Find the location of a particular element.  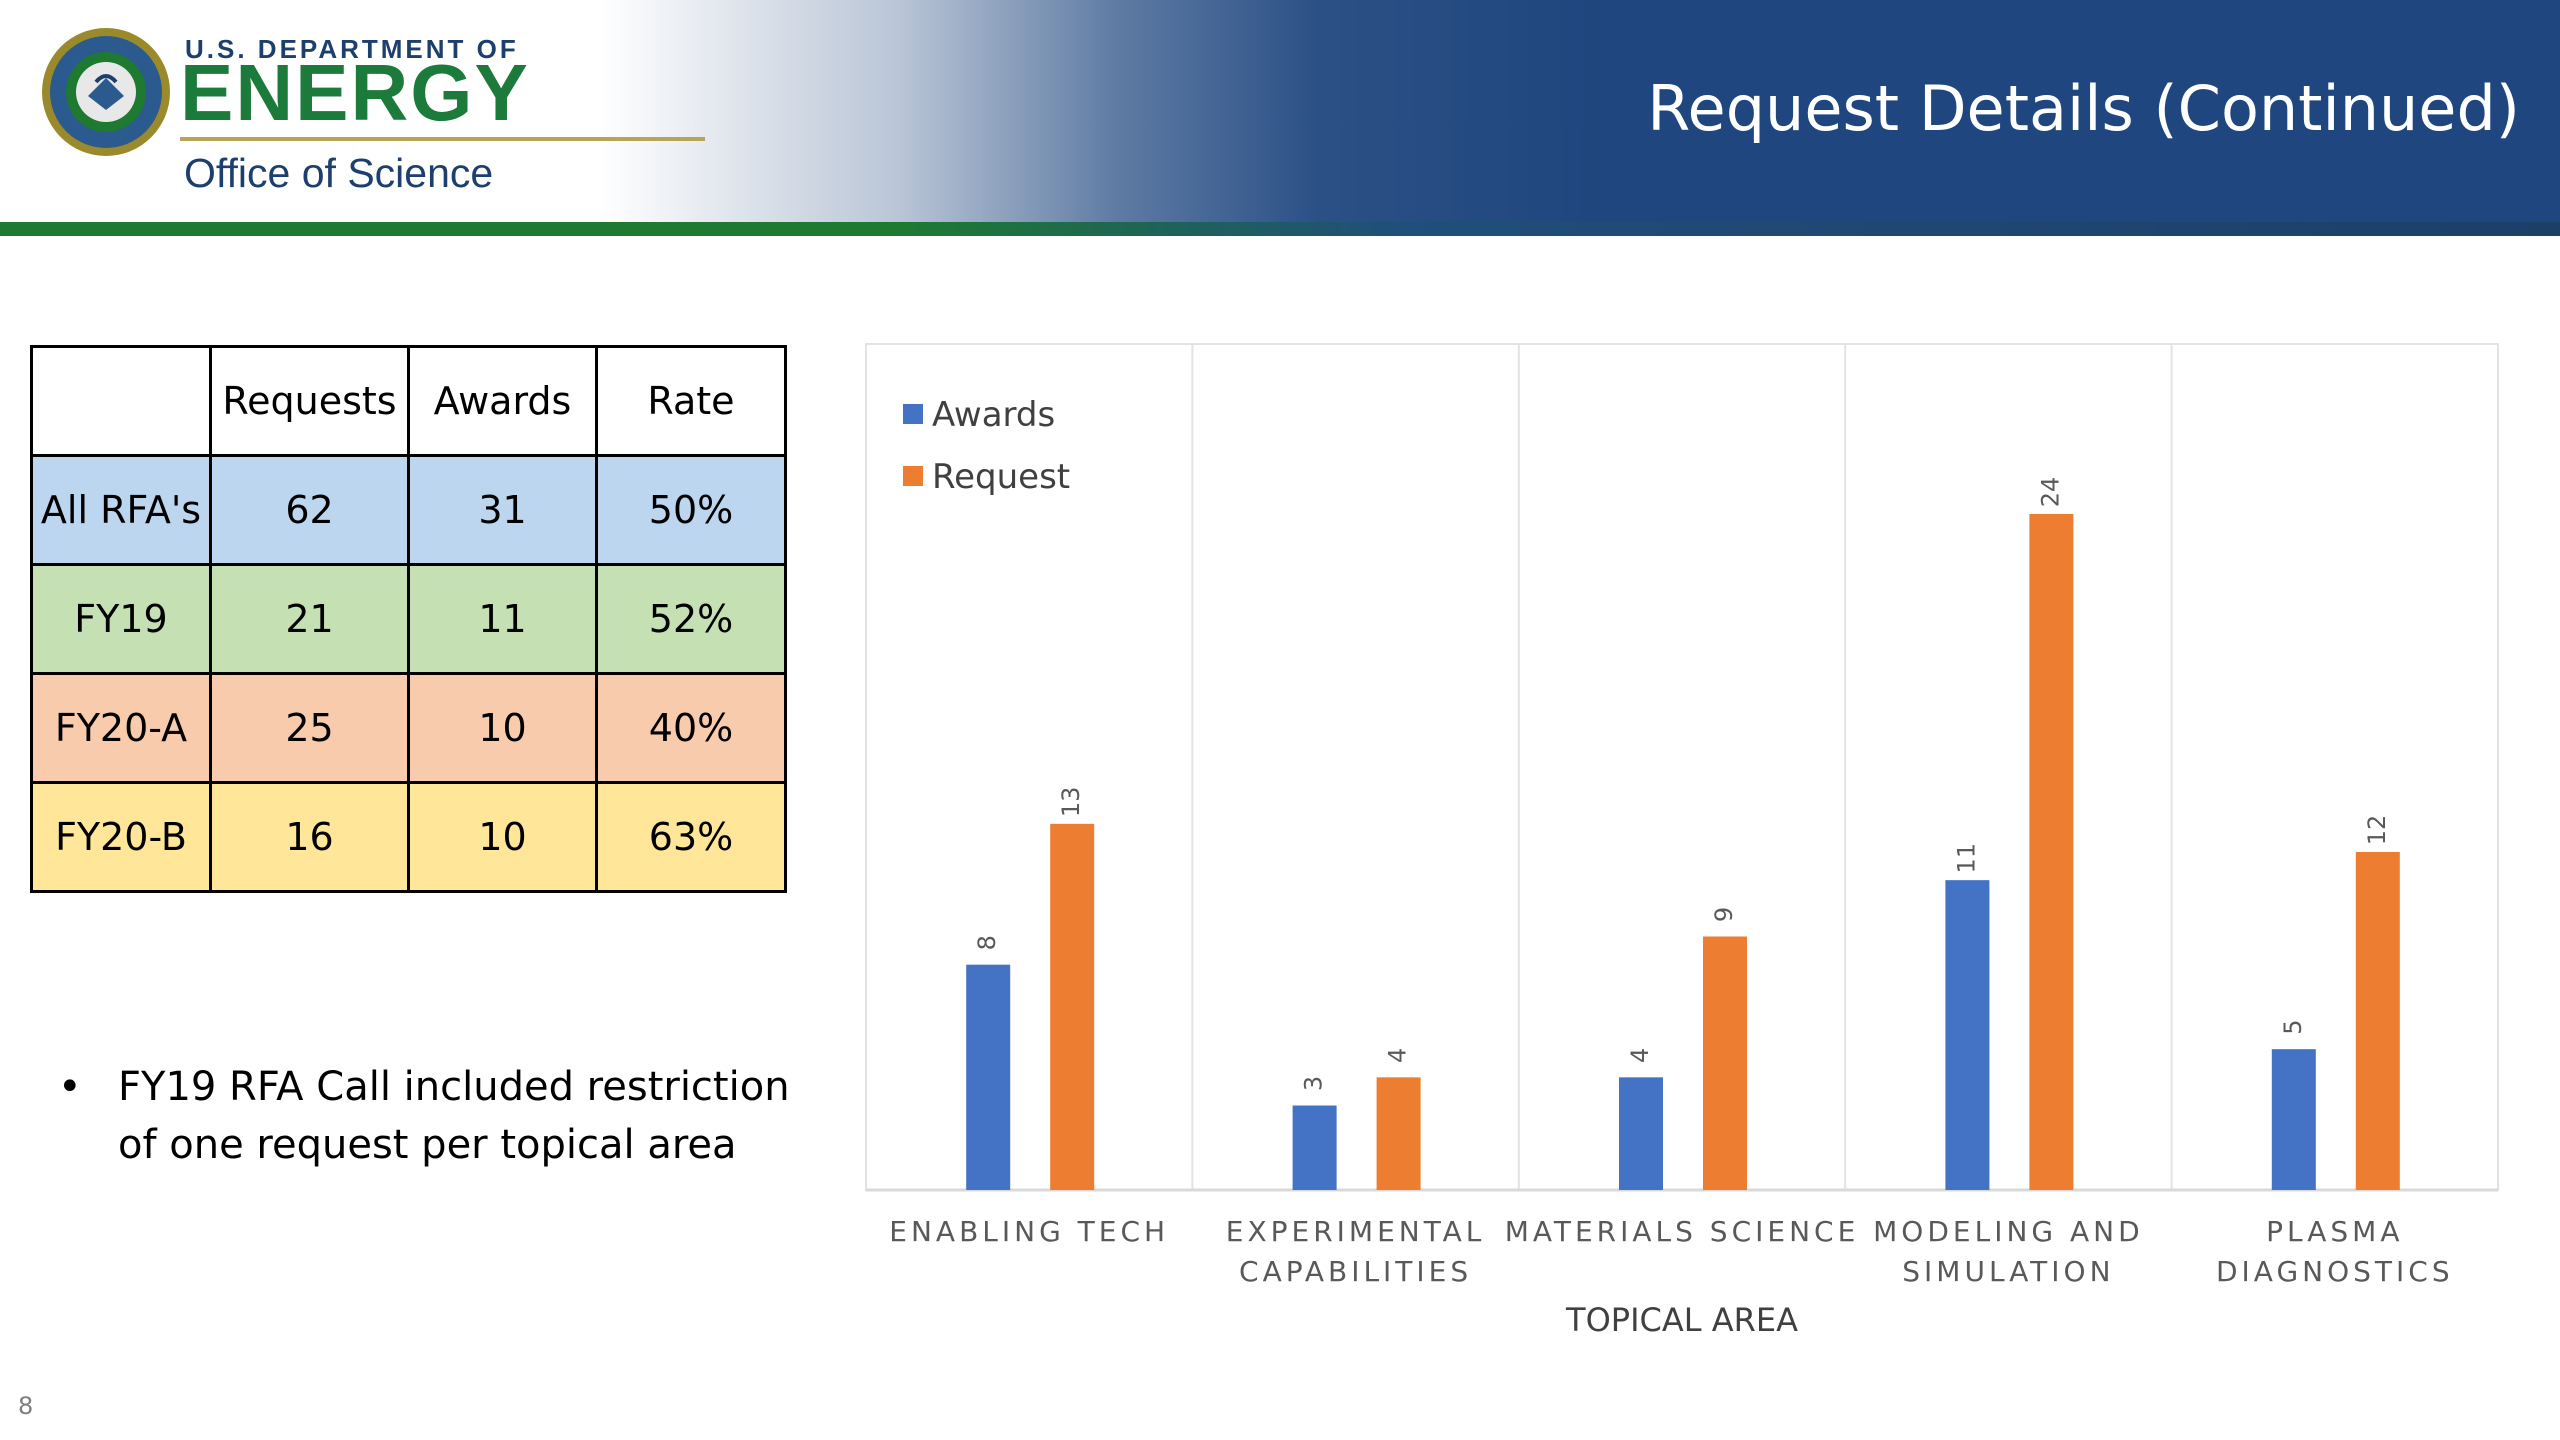

table-row: FY19 21 11 52% is located at coordinates (408, 619).